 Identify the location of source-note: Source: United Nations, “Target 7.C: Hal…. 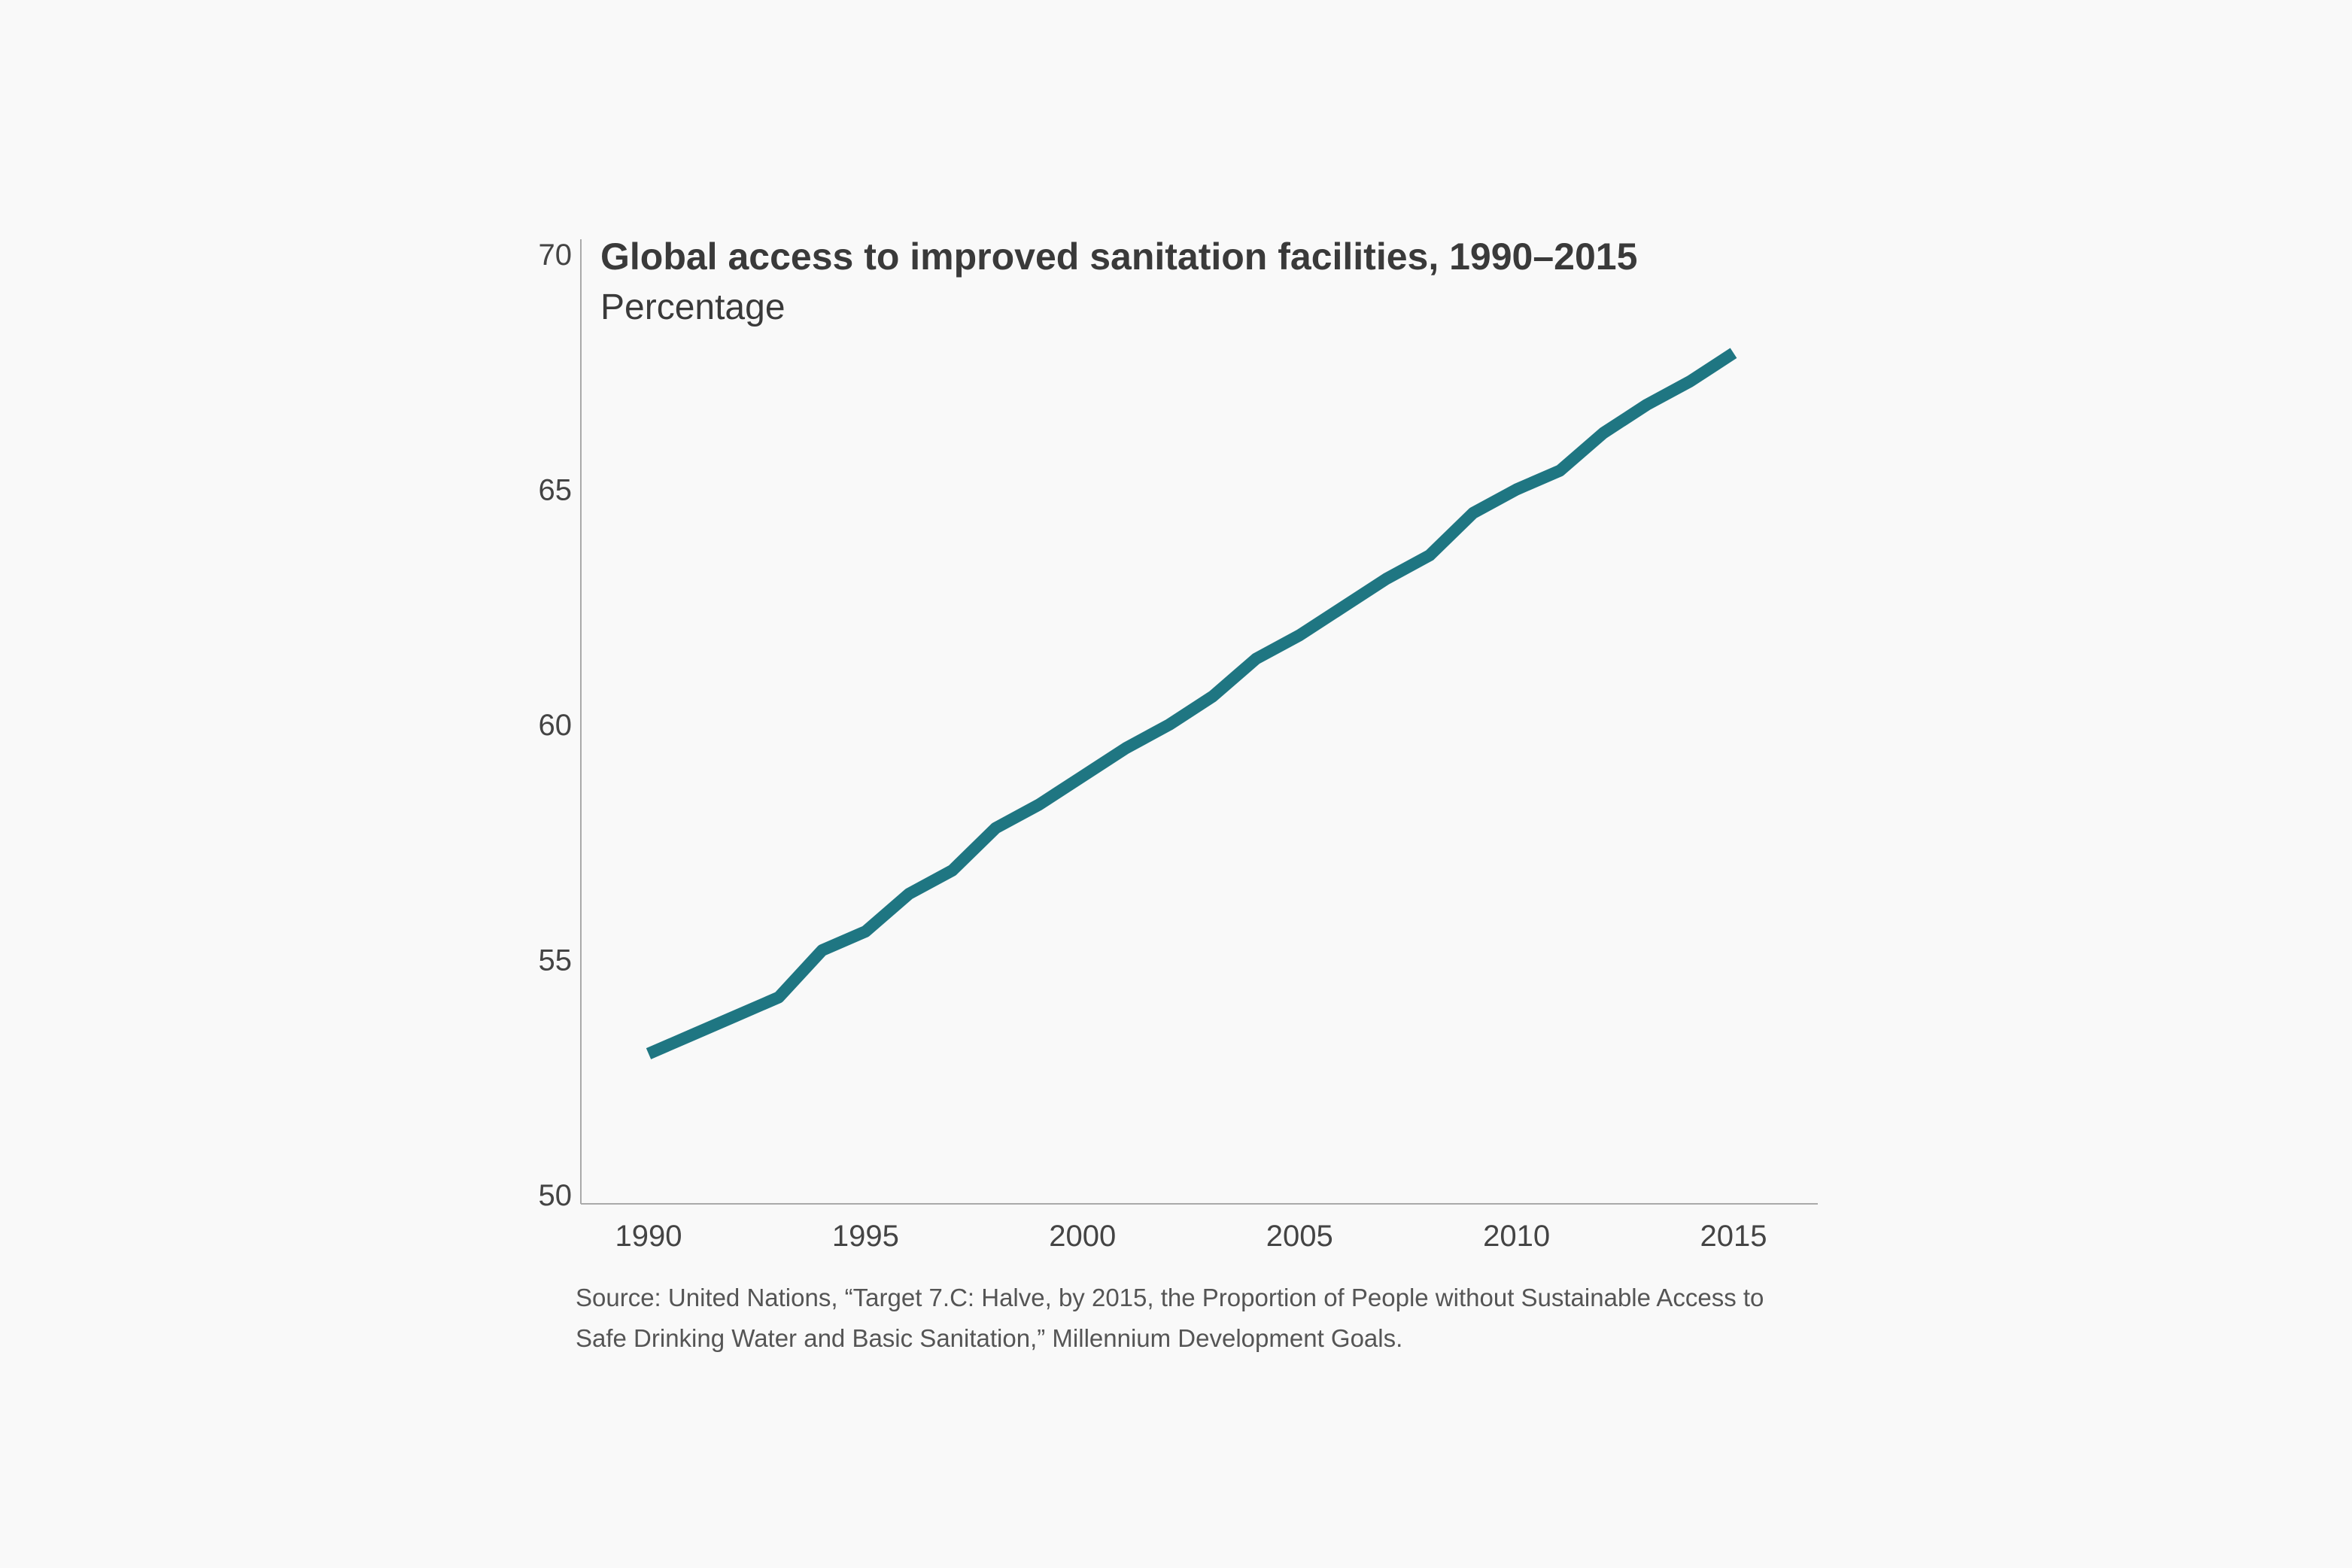
(1170, 1318).